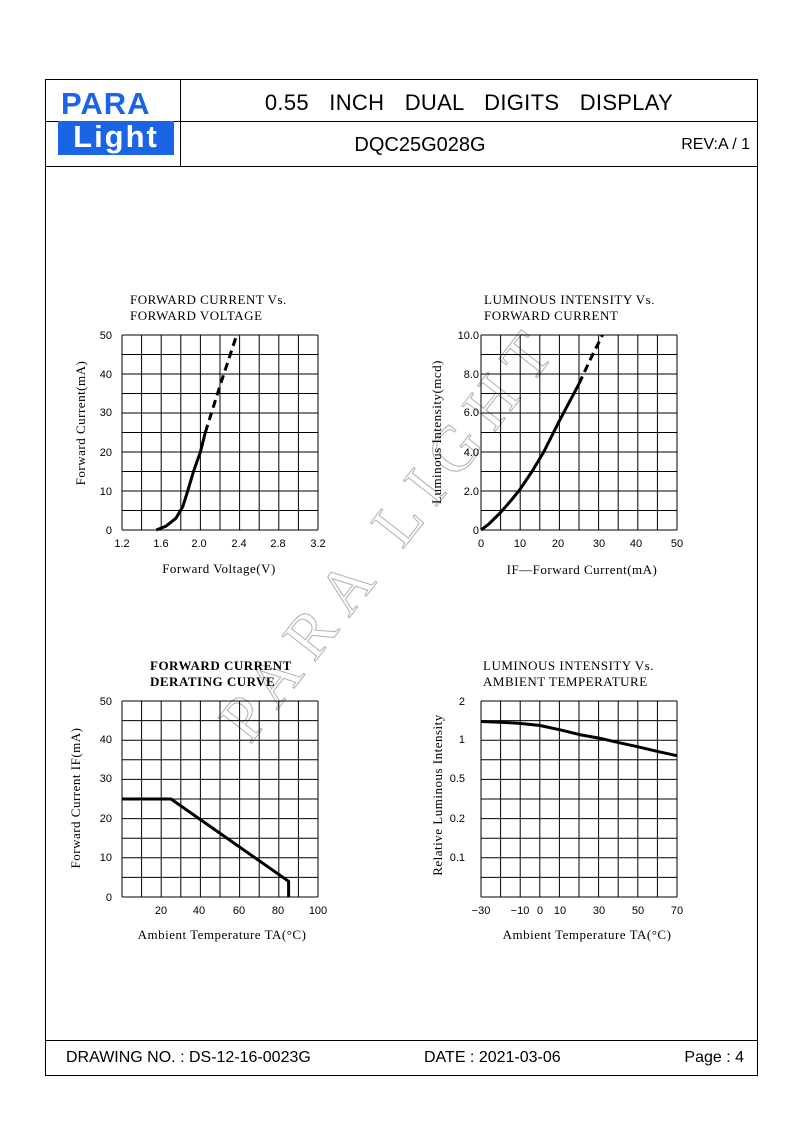 The image size is (794, 1123). Describe the element at coordinates (714, 1057) in the screenshot. I see `page-number: Page : 4` at that location.